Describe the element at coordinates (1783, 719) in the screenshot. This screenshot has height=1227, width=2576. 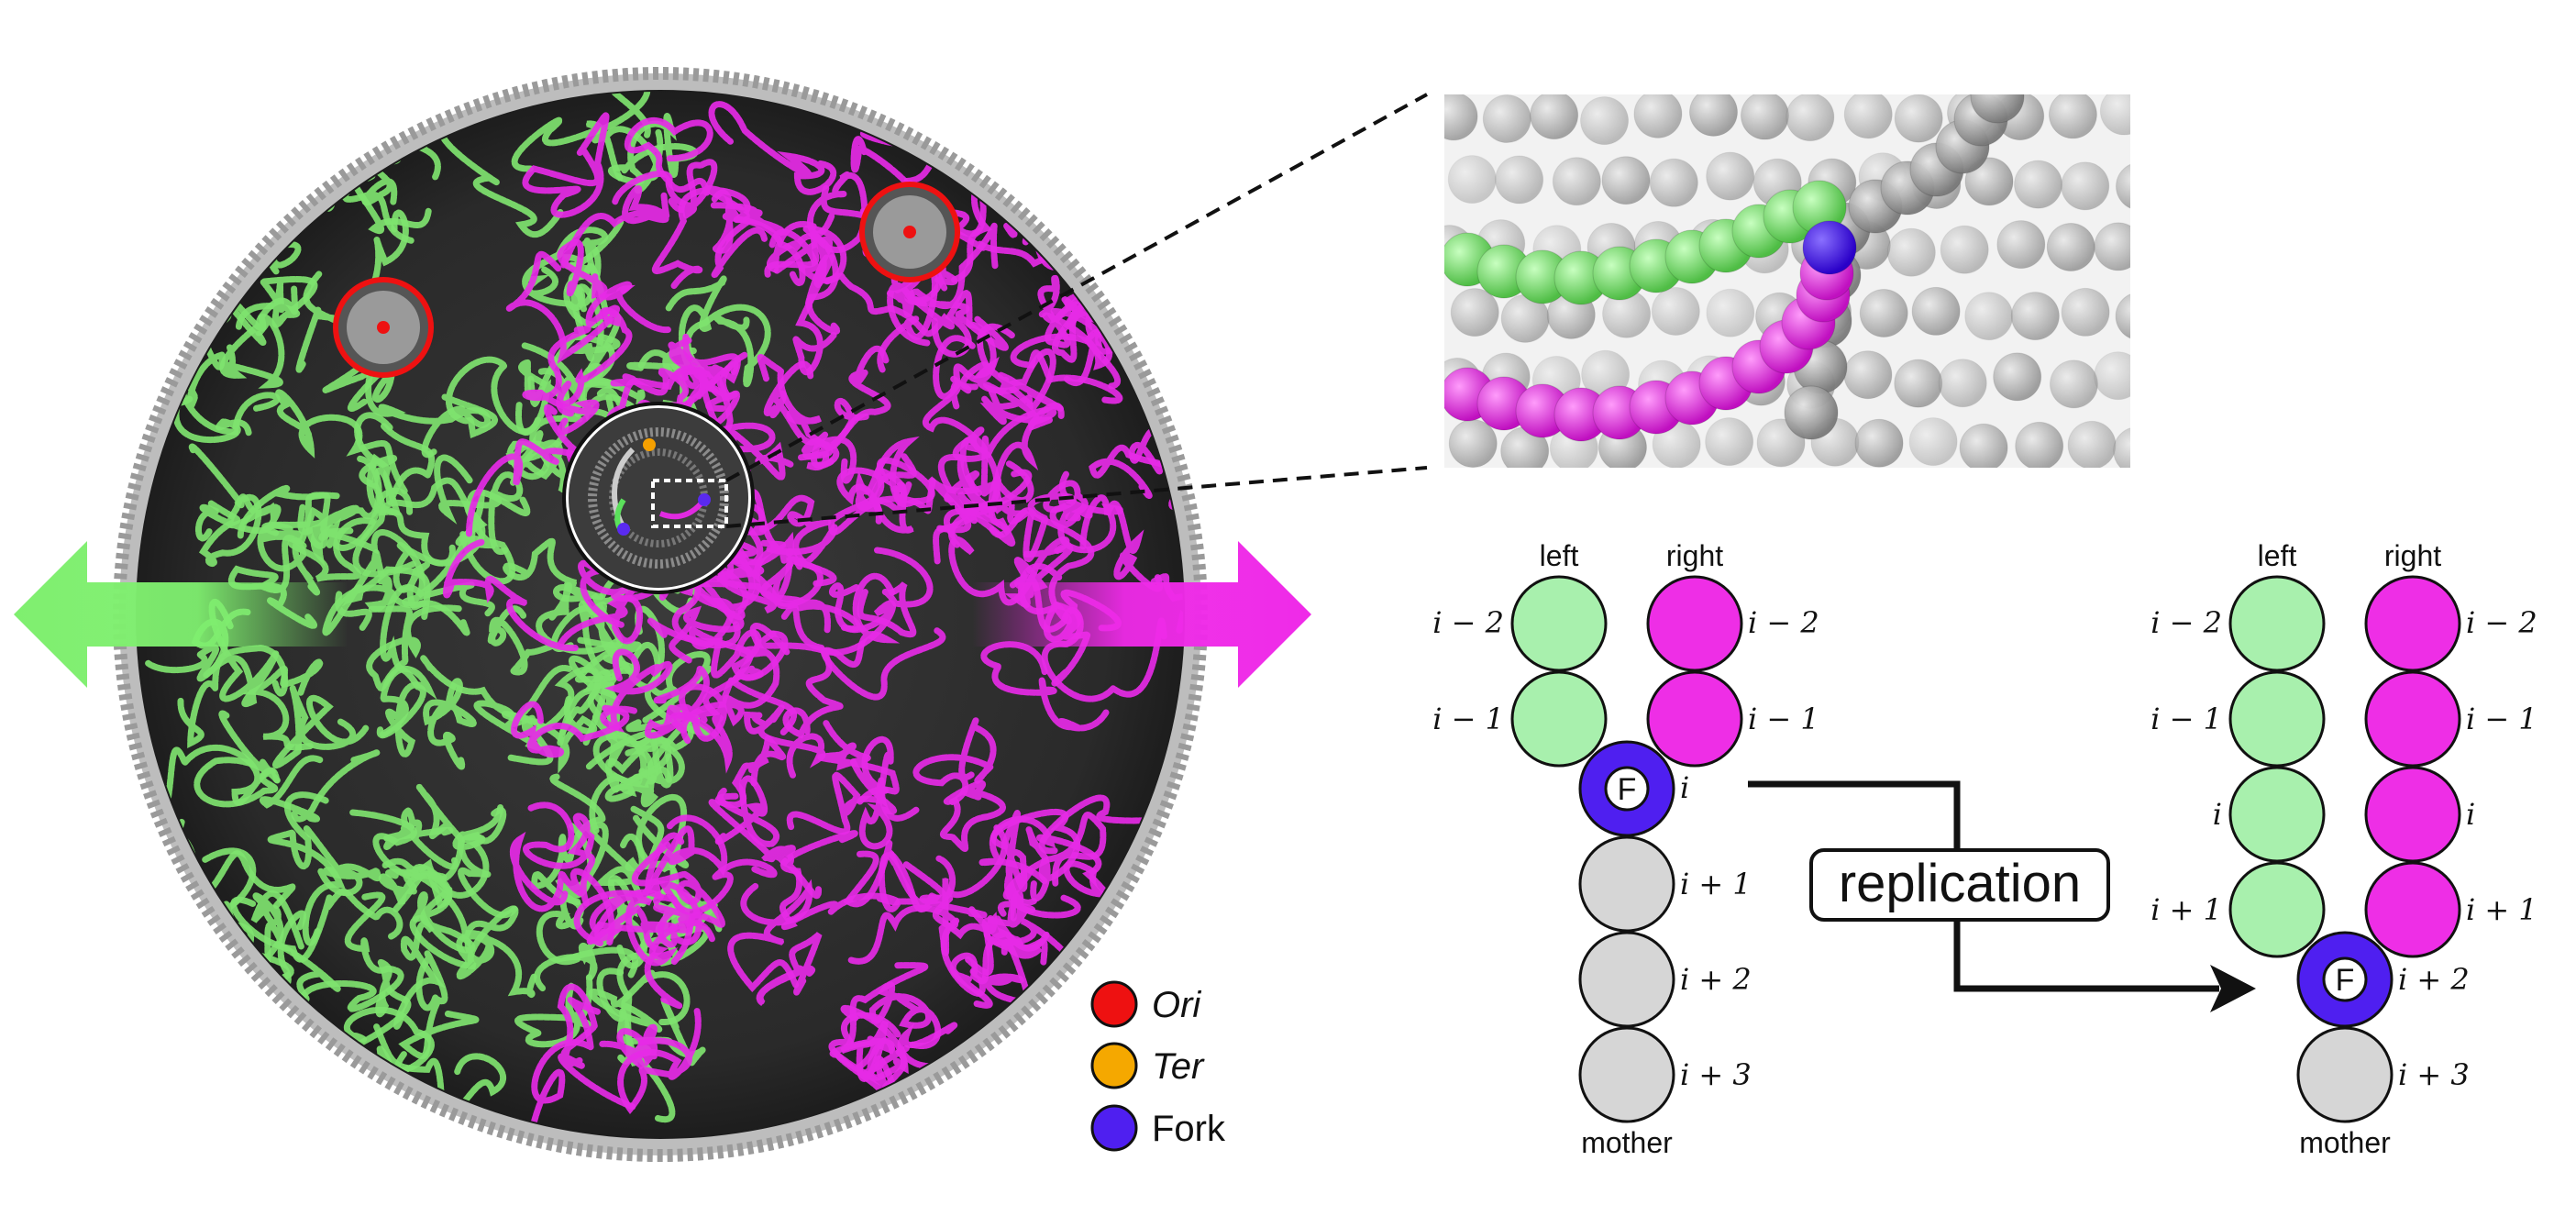
I see `before-right-index: i − 1` at that location.